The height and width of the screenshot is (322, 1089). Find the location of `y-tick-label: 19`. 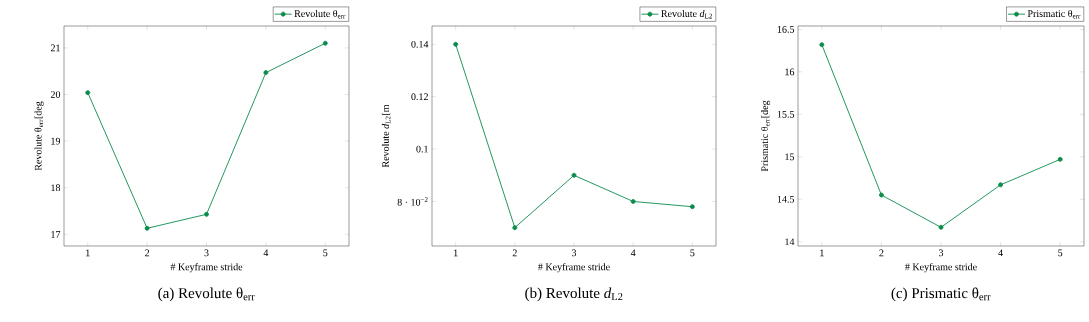

y-tick-label: 19 is located at coordinates (56, 141).